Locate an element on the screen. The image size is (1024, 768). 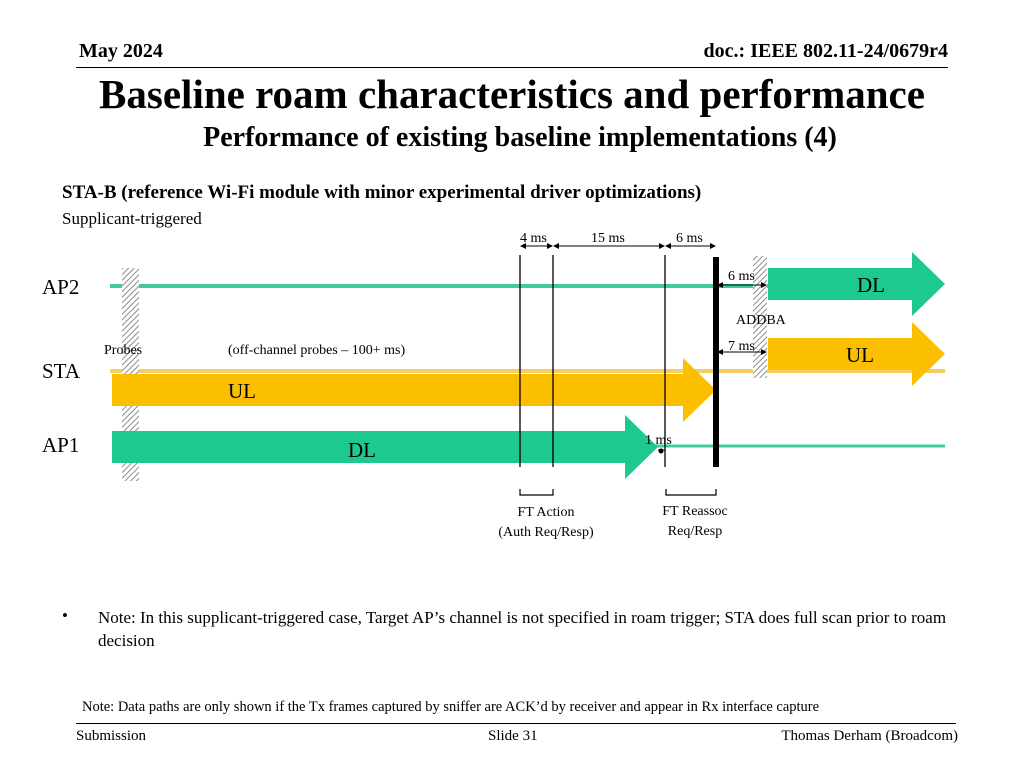
t3-arrowhead-right is located at coordinates (713, 246).